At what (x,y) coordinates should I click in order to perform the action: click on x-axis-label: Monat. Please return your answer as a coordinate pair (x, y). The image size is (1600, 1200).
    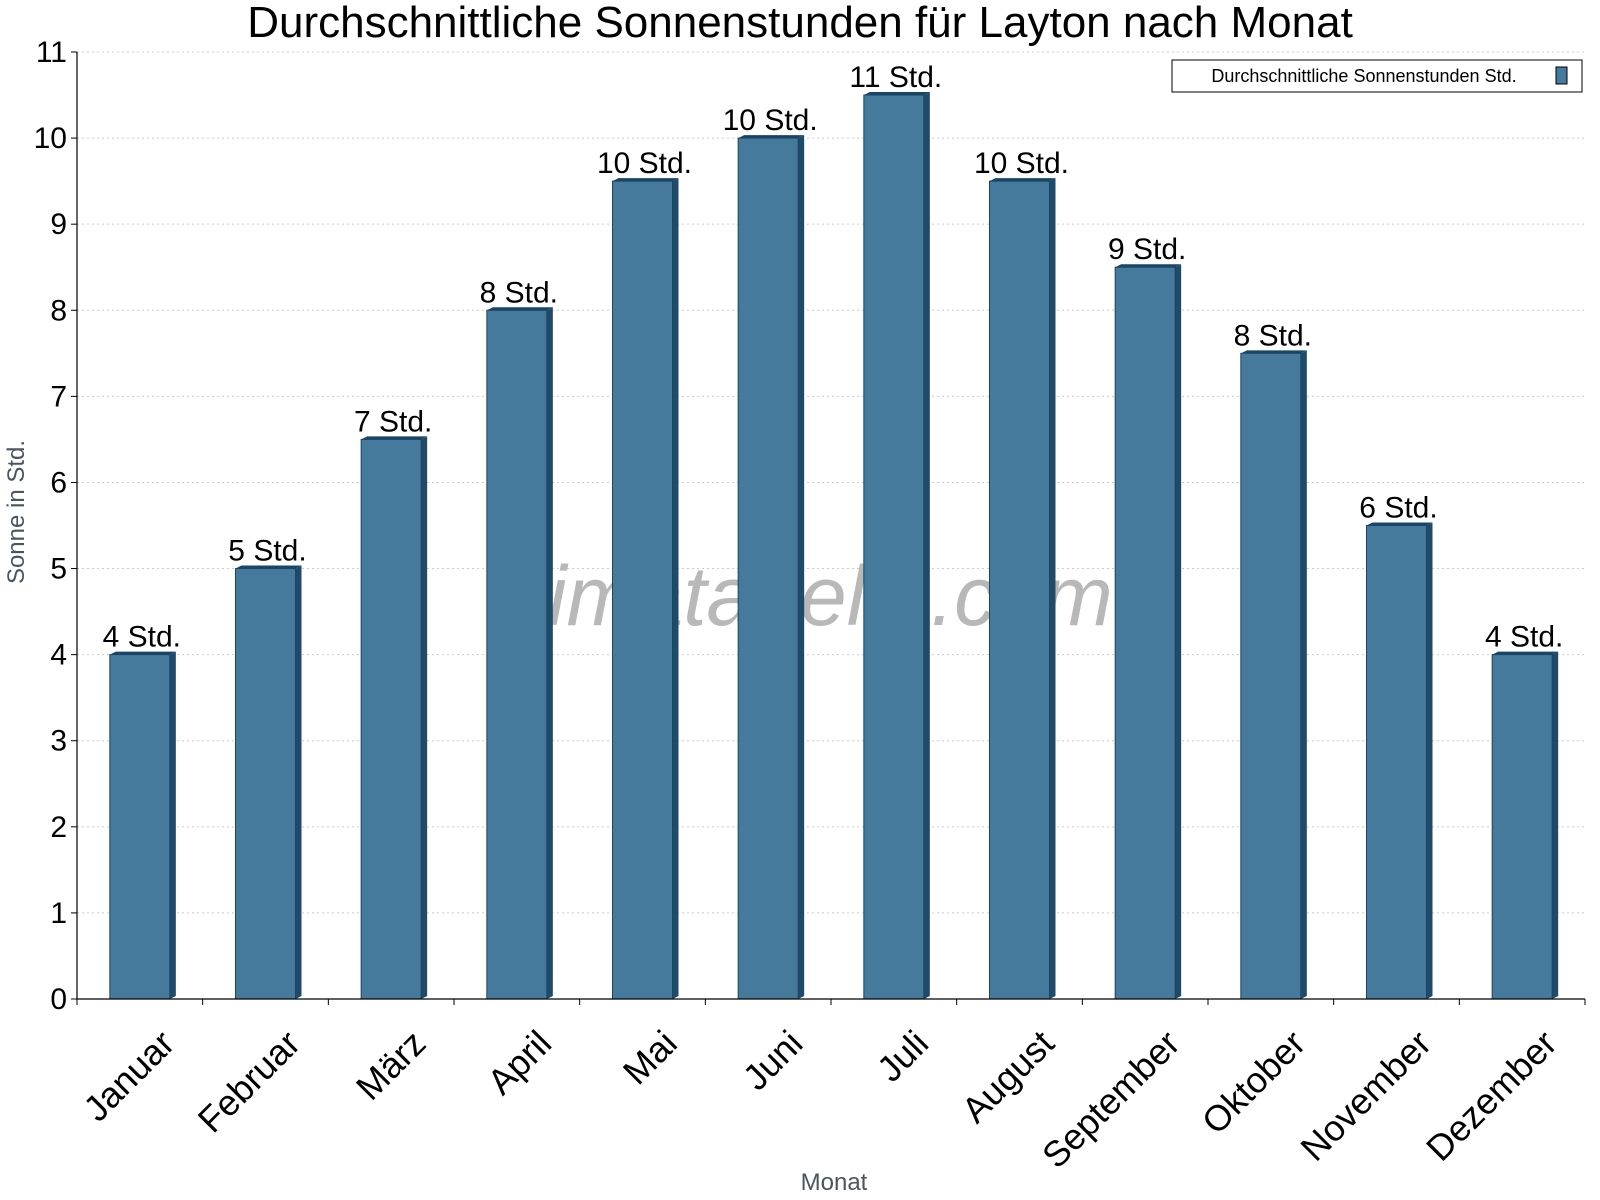
    Looking at the image, I should click on (834, 1182).